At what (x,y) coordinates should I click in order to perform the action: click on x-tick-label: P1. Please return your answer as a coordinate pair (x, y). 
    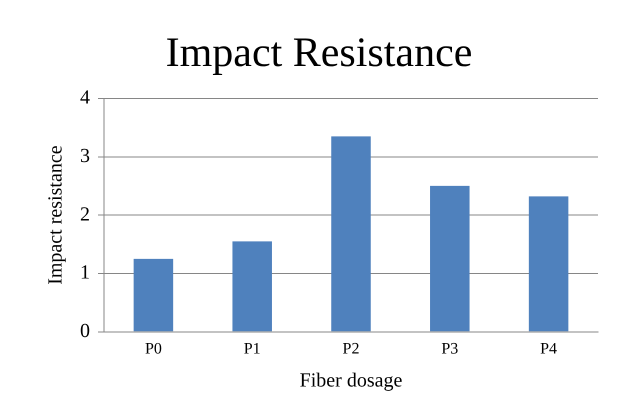
    Looking at the image, I should click on (252, 349).